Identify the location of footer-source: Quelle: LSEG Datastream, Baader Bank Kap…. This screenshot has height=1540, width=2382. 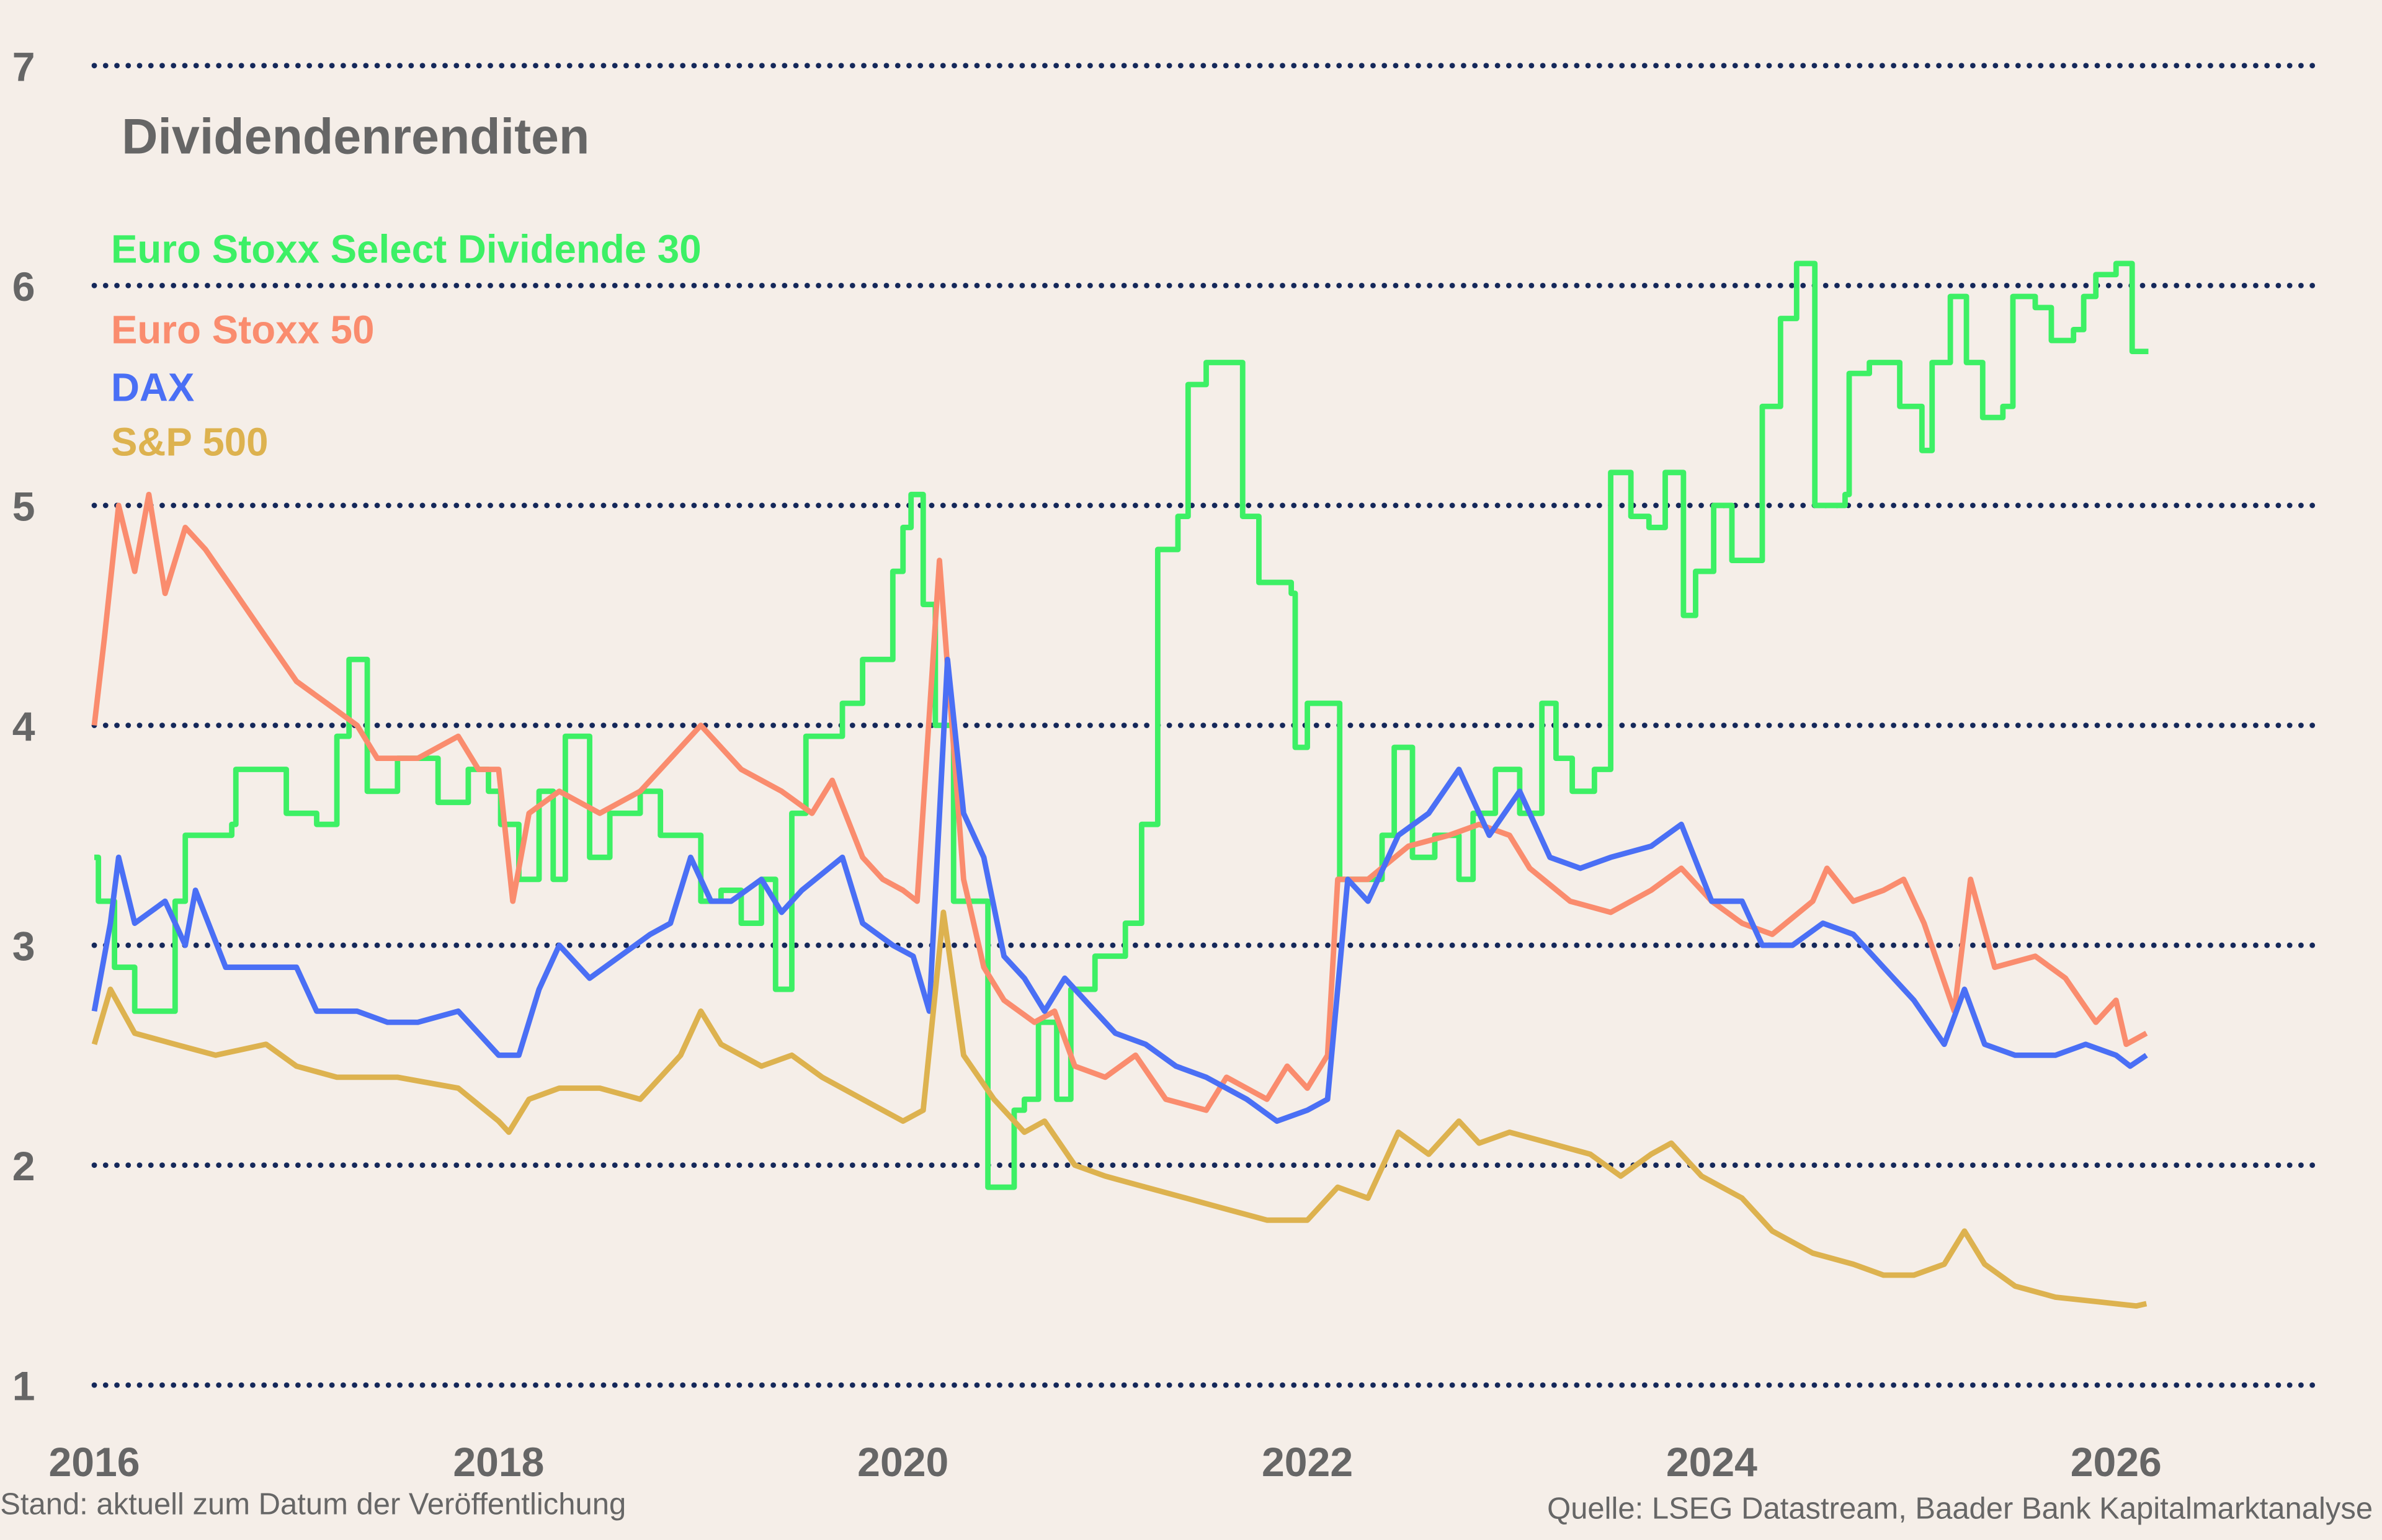
(1960, 1509).